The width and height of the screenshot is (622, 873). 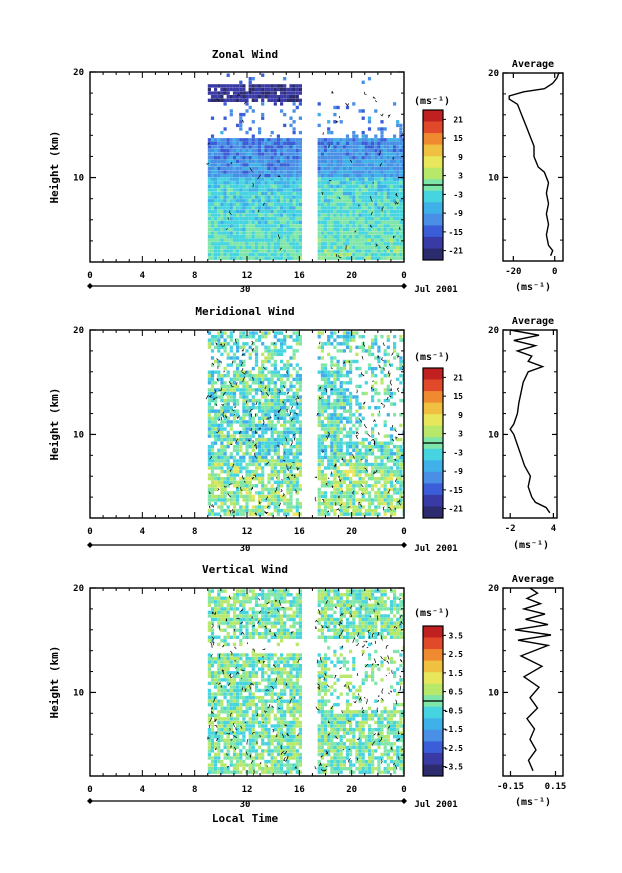 I want to click on colorbar-tick-label: -2.5, so click(x=453, y=748).